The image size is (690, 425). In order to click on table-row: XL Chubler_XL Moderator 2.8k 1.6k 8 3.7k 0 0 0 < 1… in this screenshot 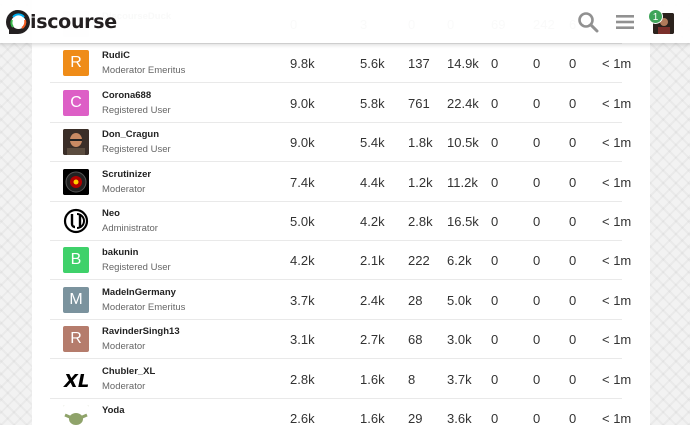, I will do `click(340, 379)`.